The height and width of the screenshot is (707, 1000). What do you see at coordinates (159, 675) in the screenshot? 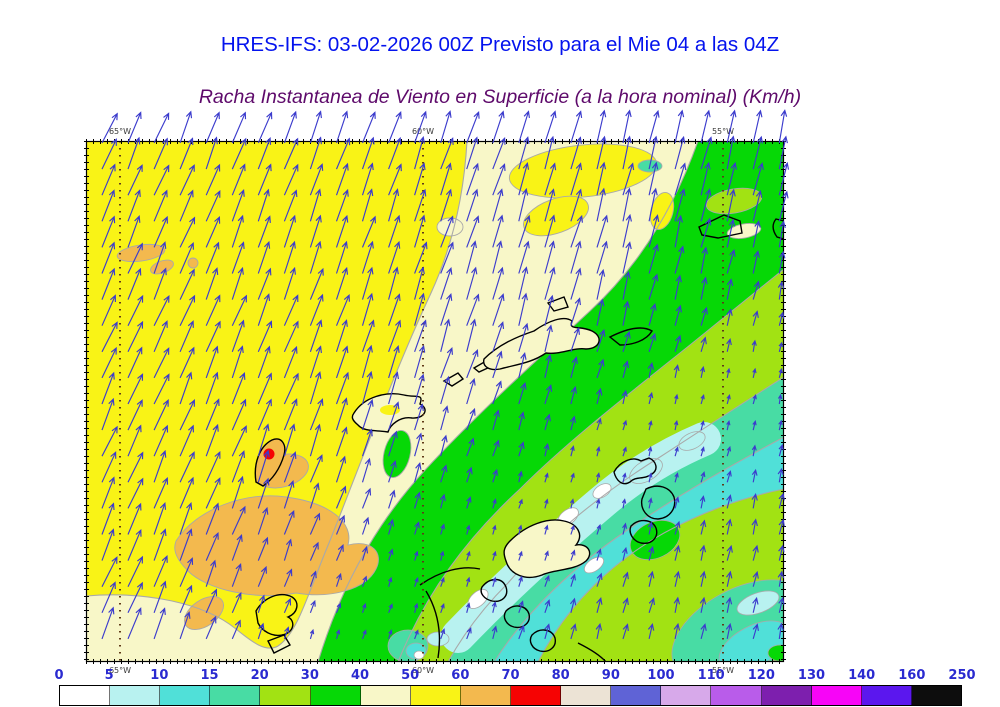
I see `colorbar-tick-label: 10` at bounding box center [159, 675].